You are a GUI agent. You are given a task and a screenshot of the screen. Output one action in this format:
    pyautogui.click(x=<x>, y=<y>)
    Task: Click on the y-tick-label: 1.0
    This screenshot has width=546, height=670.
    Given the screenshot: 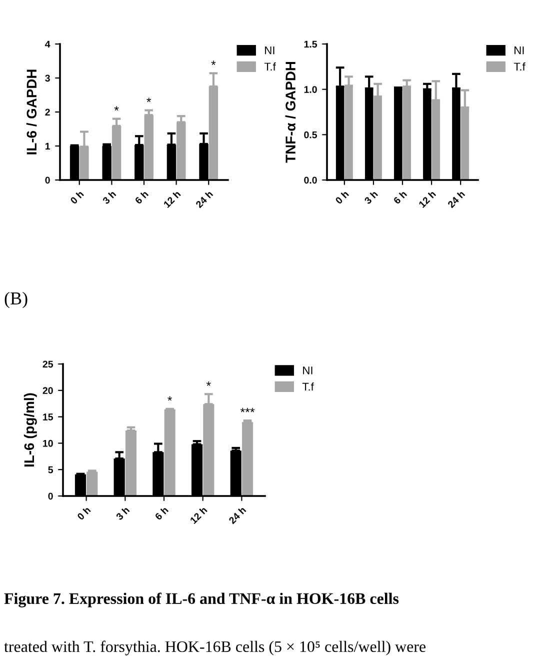 What is the action you would take?
    pyautogui.click(x=310, y=89)
    